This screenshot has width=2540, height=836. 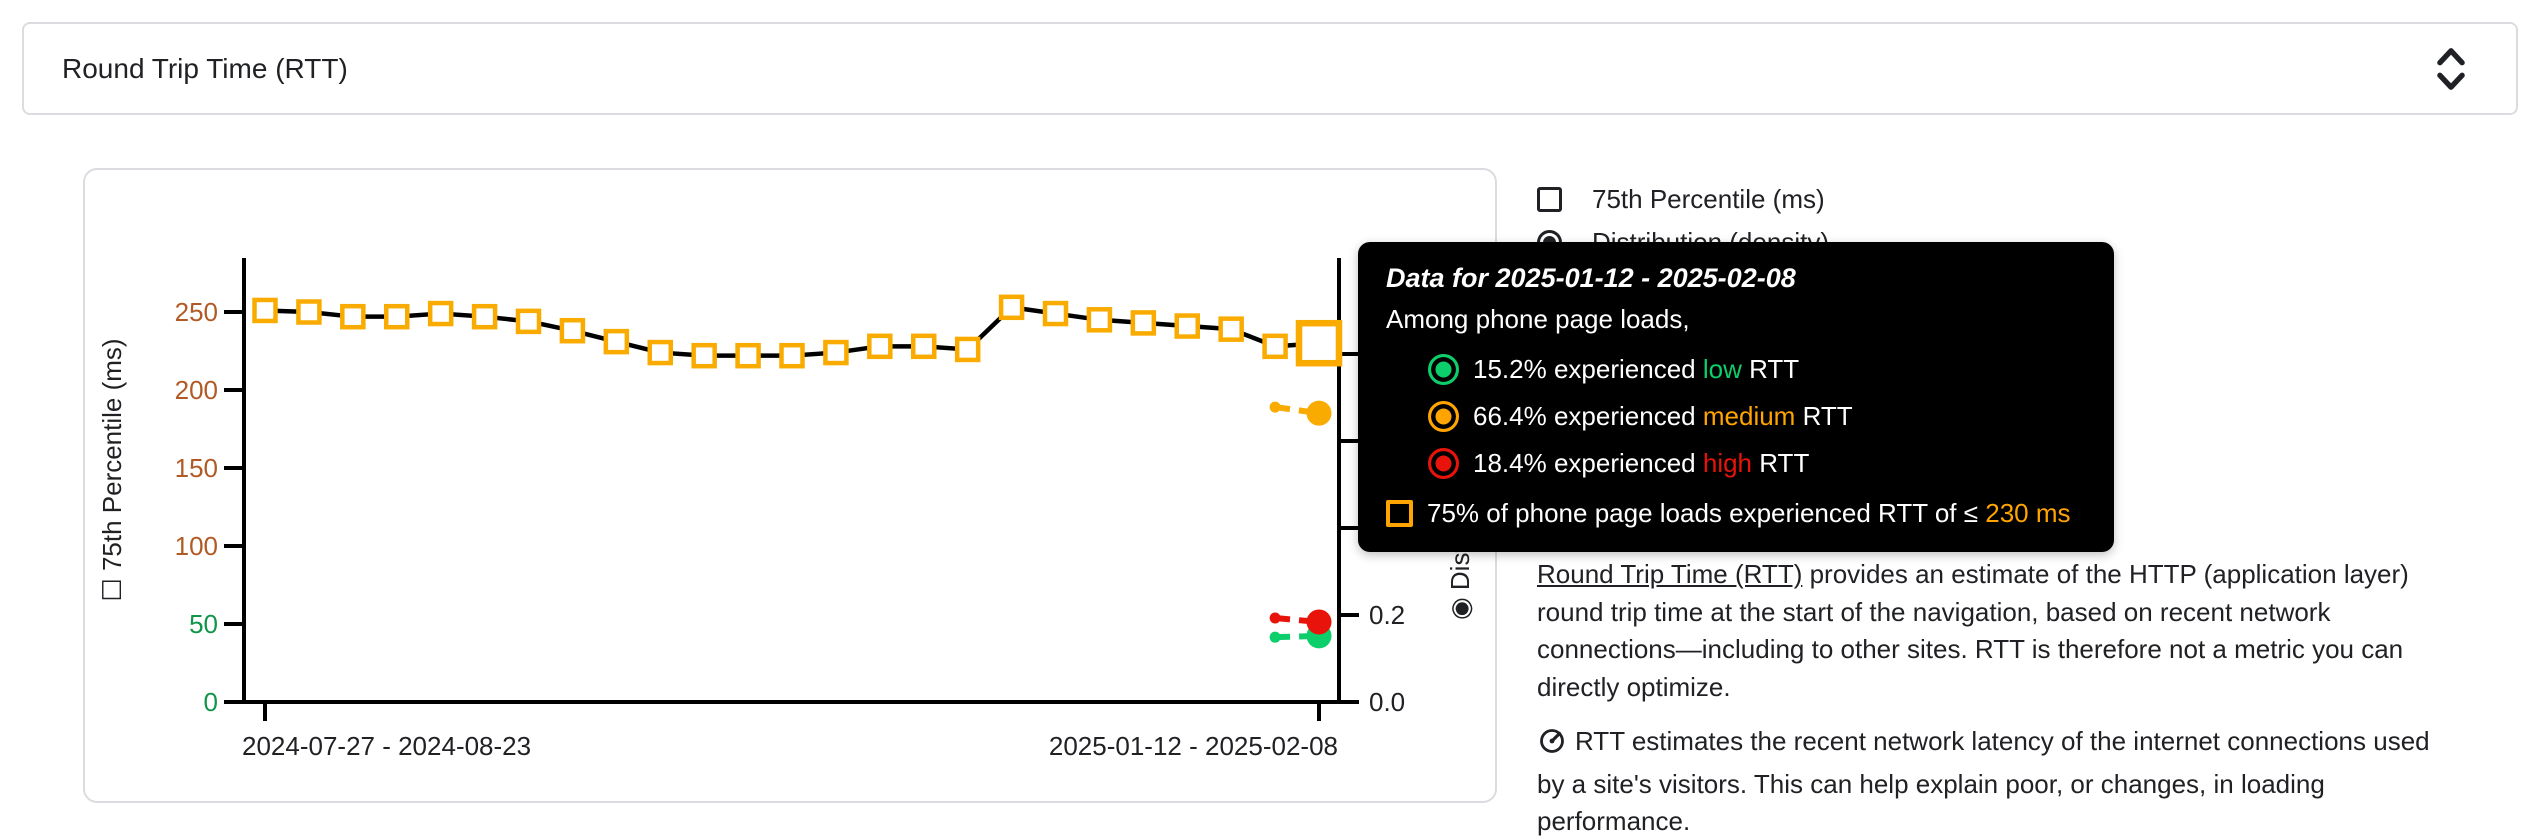 What do you see at coordinates (1275, 637) in the screenshot?
I see `low-density-prev-dot` at bounding box center [1275, 637].